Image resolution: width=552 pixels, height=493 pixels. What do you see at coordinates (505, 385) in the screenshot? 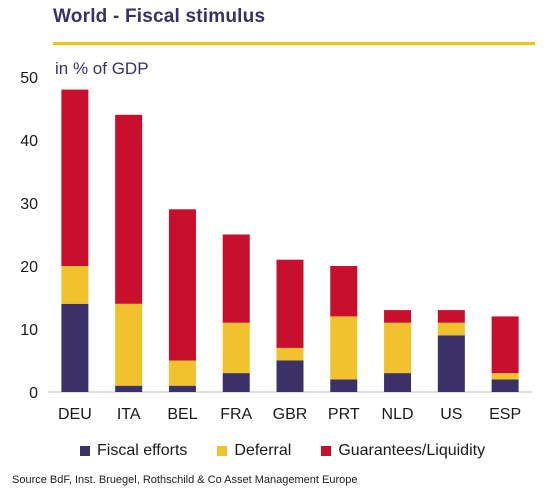
I see `bar-fiscal-esp` at bounding box center [505, 385].